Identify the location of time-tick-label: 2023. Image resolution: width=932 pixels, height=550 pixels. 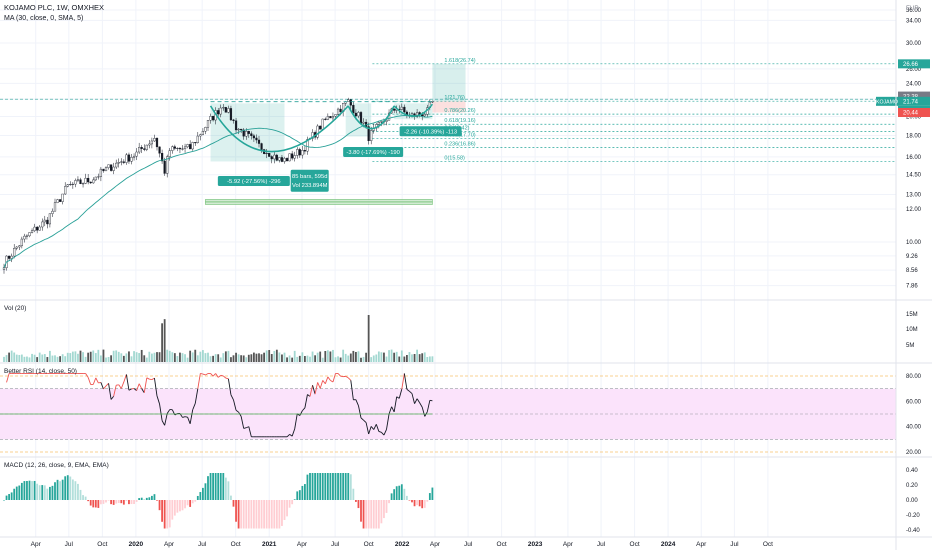
(535, 544).